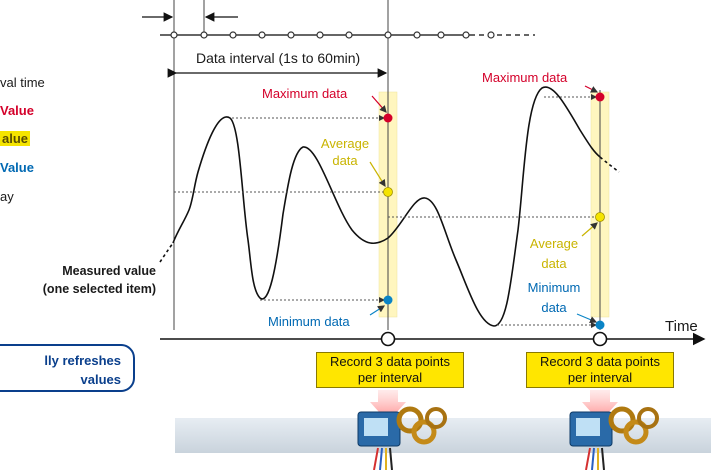  What do you see at coordinates (100, 379) in the screenshot?
I see `refresh-note-line2: values` at bounding box center [100, 379].